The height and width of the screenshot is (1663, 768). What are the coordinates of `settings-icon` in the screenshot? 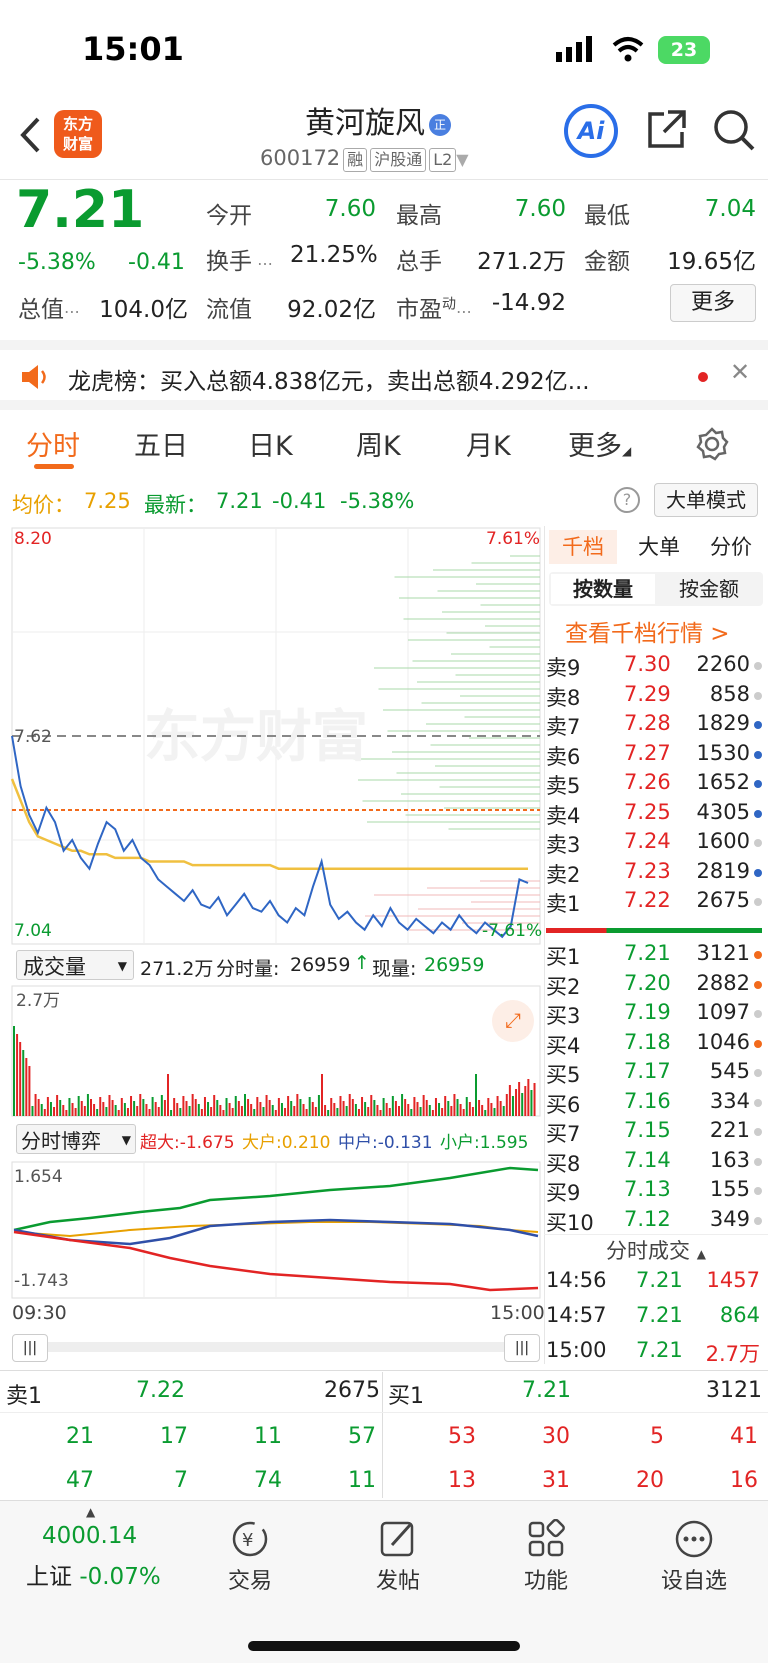 It's located at (712, 444).